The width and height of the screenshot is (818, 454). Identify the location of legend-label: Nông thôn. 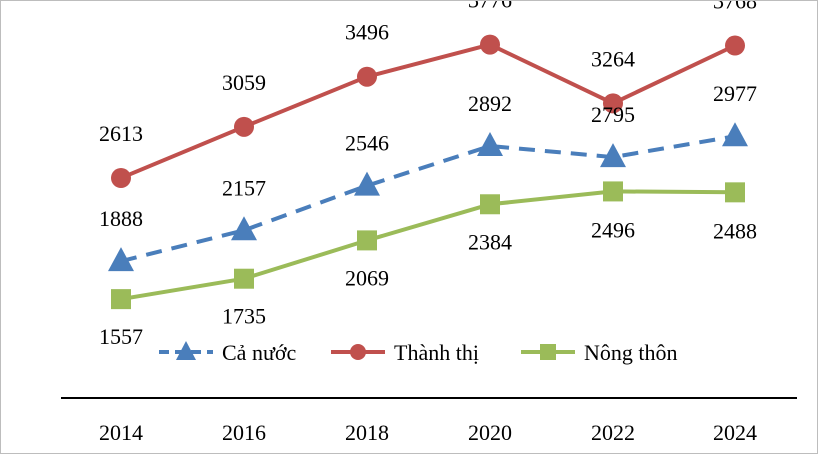
(631, 352).